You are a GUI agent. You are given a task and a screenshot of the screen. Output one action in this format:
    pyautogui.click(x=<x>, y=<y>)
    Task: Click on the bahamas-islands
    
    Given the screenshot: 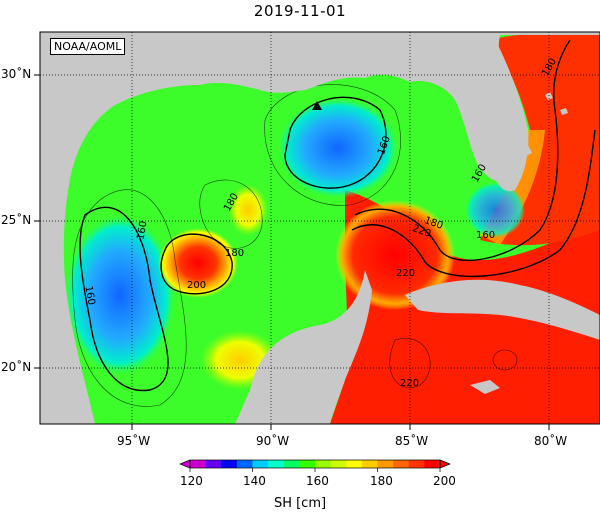 What is the action you would take?
    pyautogui.click(x=544, y=124)
    